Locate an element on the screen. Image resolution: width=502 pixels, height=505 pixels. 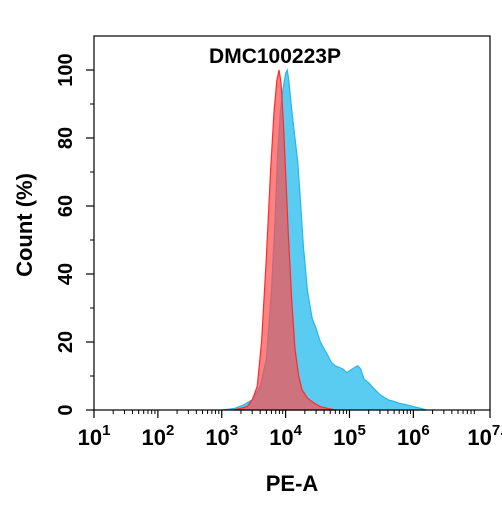
x-tick-label: 107.2 is located at coordinates (484, 436).